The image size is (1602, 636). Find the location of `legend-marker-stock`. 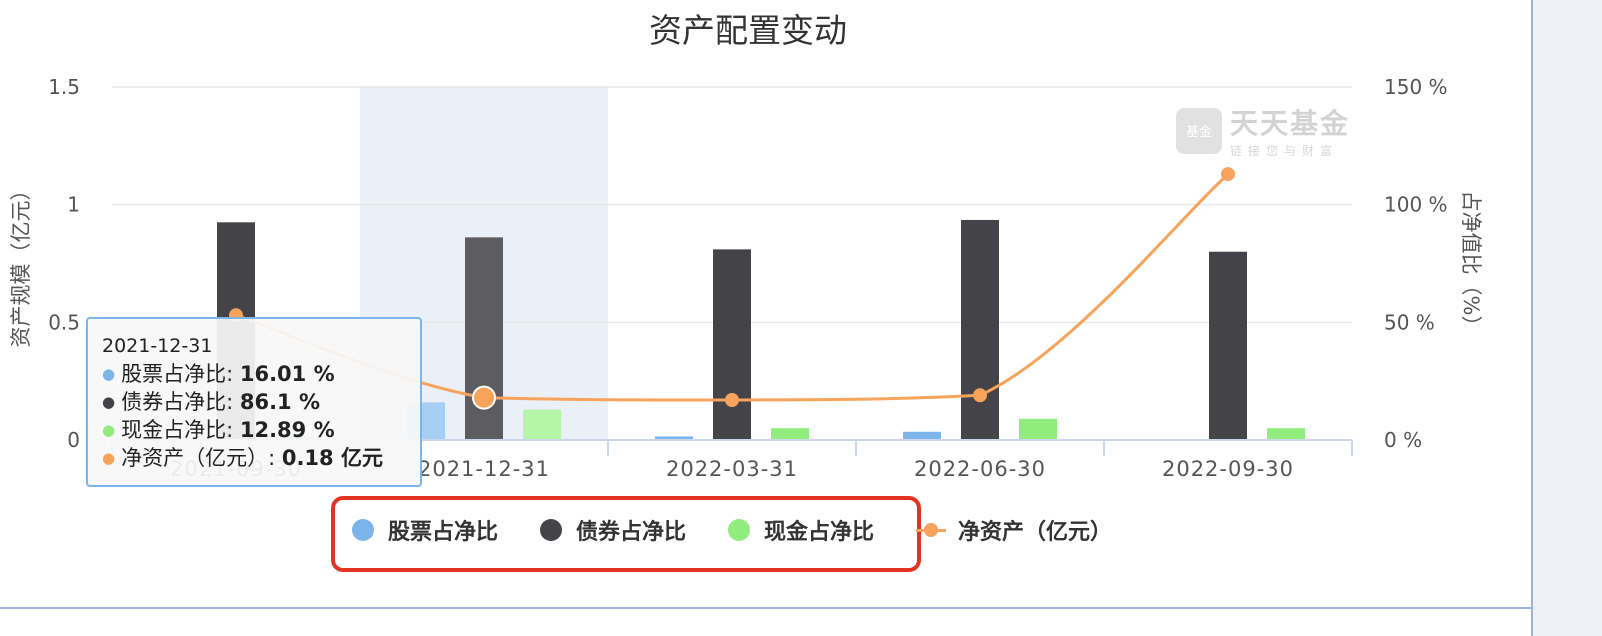

legend-marker-stock is located at coordinates (363, 530).